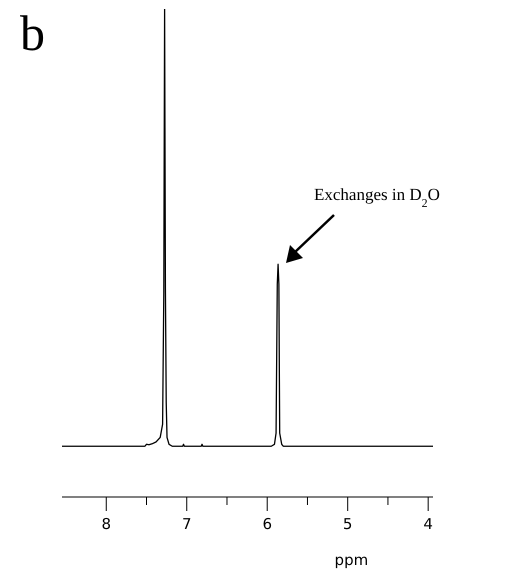 The height and width of the screenshot is (577, 506). I want to click on chart-title: b, so click(32, 33).